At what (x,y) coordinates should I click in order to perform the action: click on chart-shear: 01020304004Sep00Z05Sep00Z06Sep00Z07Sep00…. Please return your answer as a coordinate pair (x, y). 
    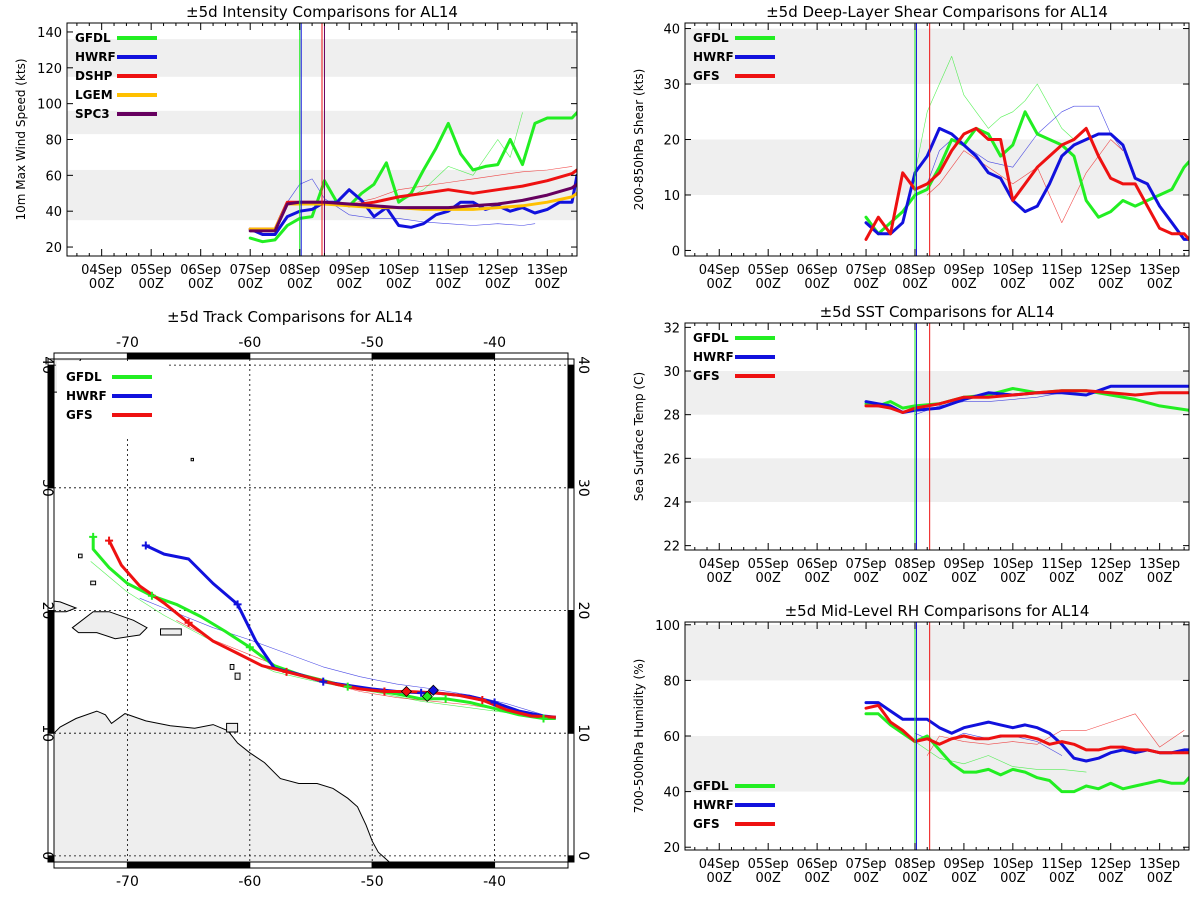
    Looking at the image, I should click on (911, 147).